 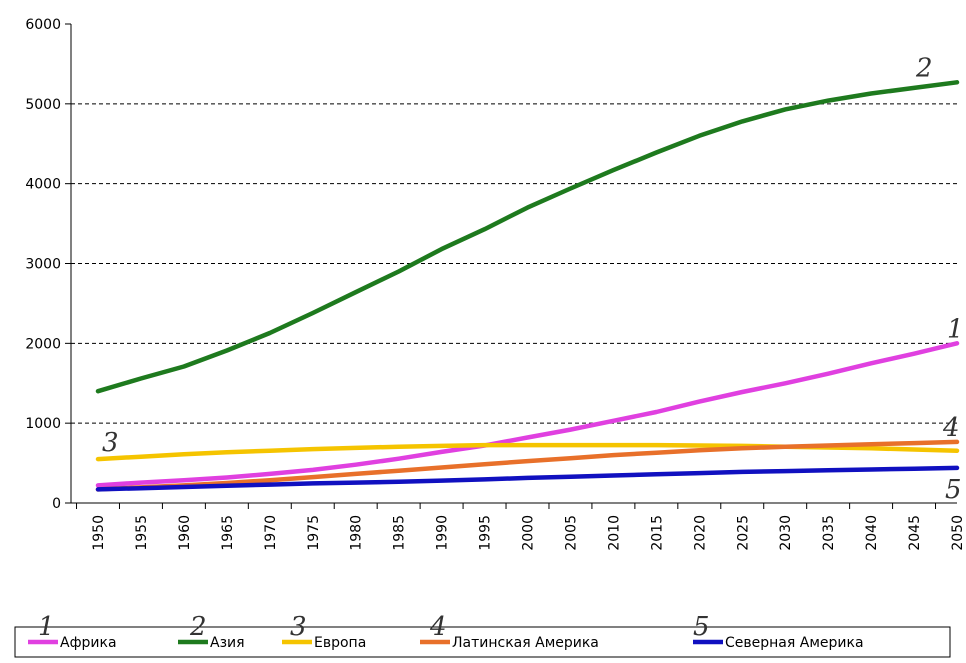 I want to click on y-tick-label: 0, so click(x=56, y=504).